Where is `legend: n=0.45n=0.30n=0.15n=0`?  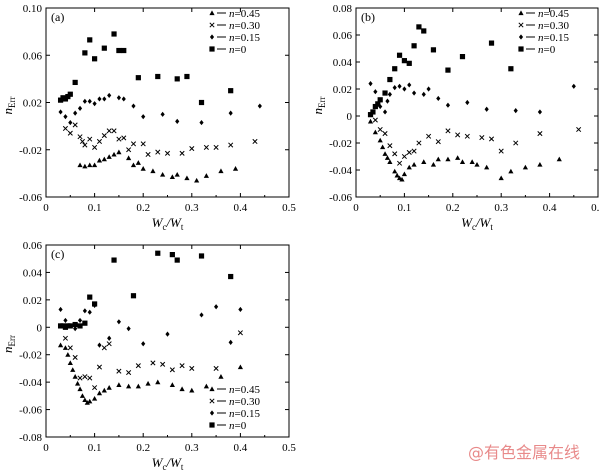
legend: n=0.45n=0.30n=0.15n=0 is located at coordinates (543, 32).